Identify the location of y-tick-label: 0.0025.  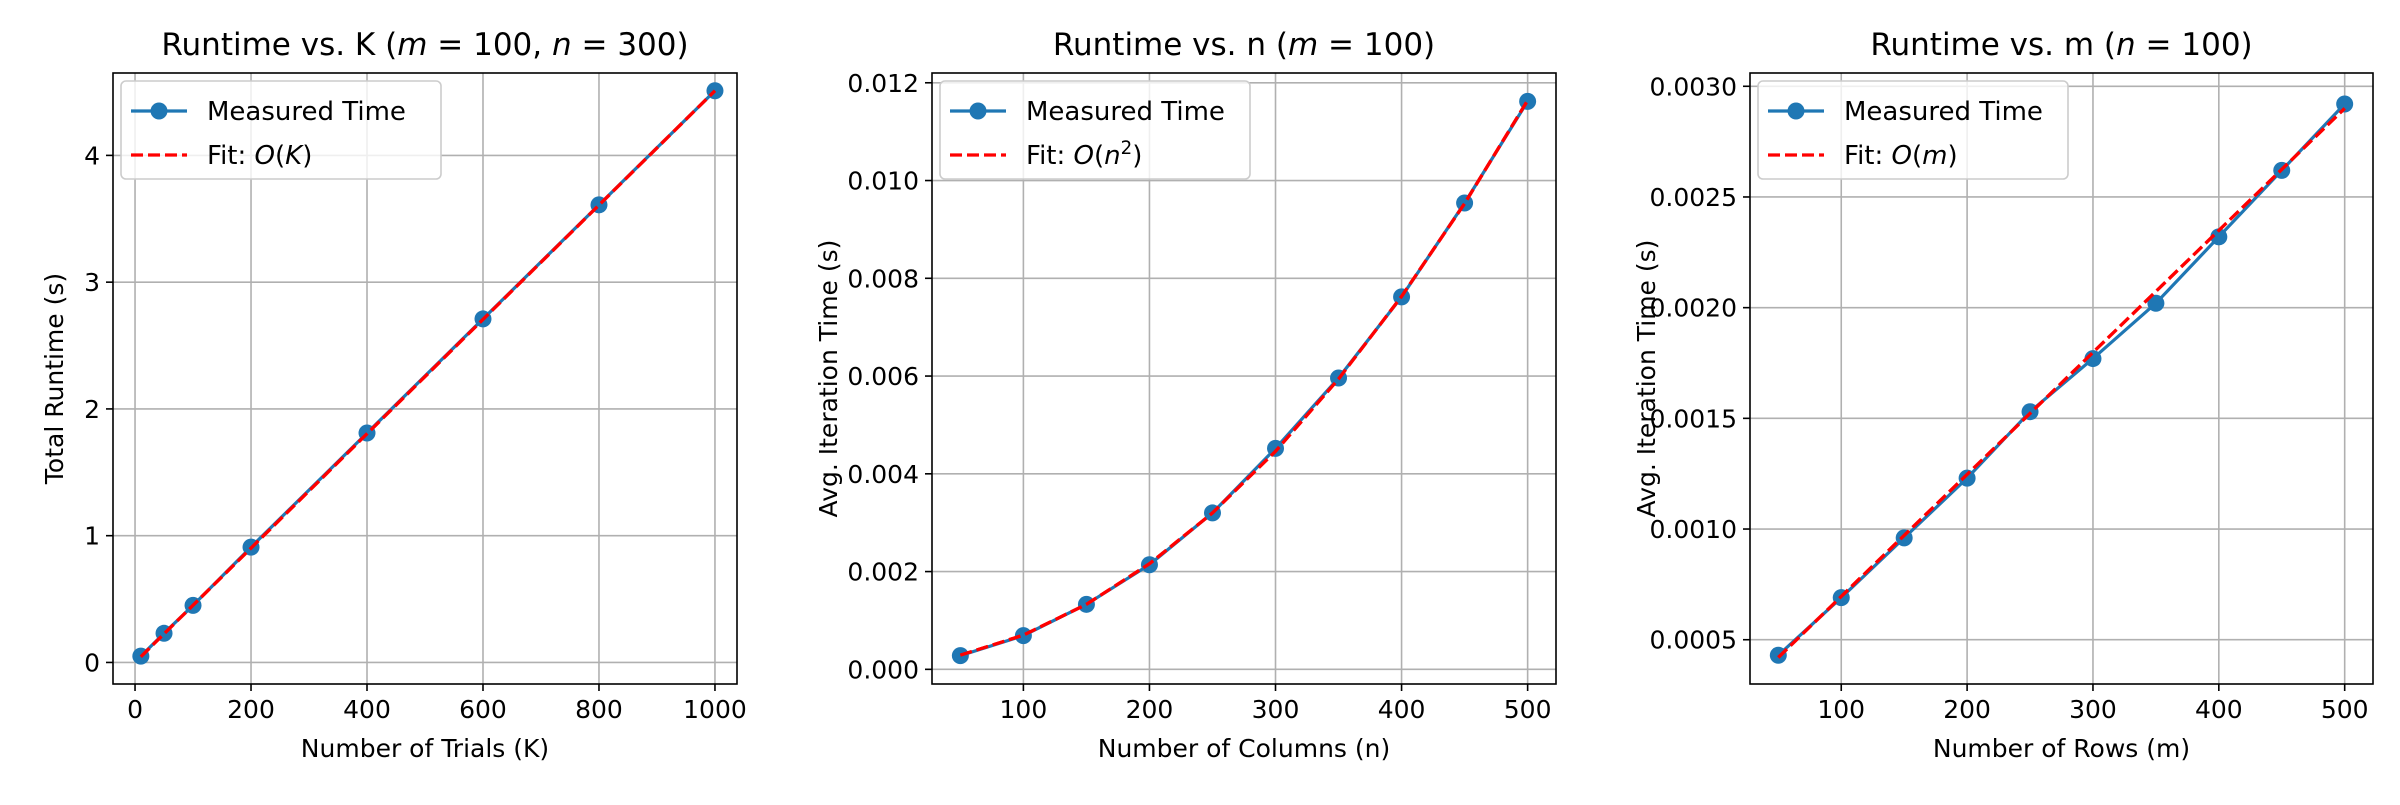
(1693, 197).